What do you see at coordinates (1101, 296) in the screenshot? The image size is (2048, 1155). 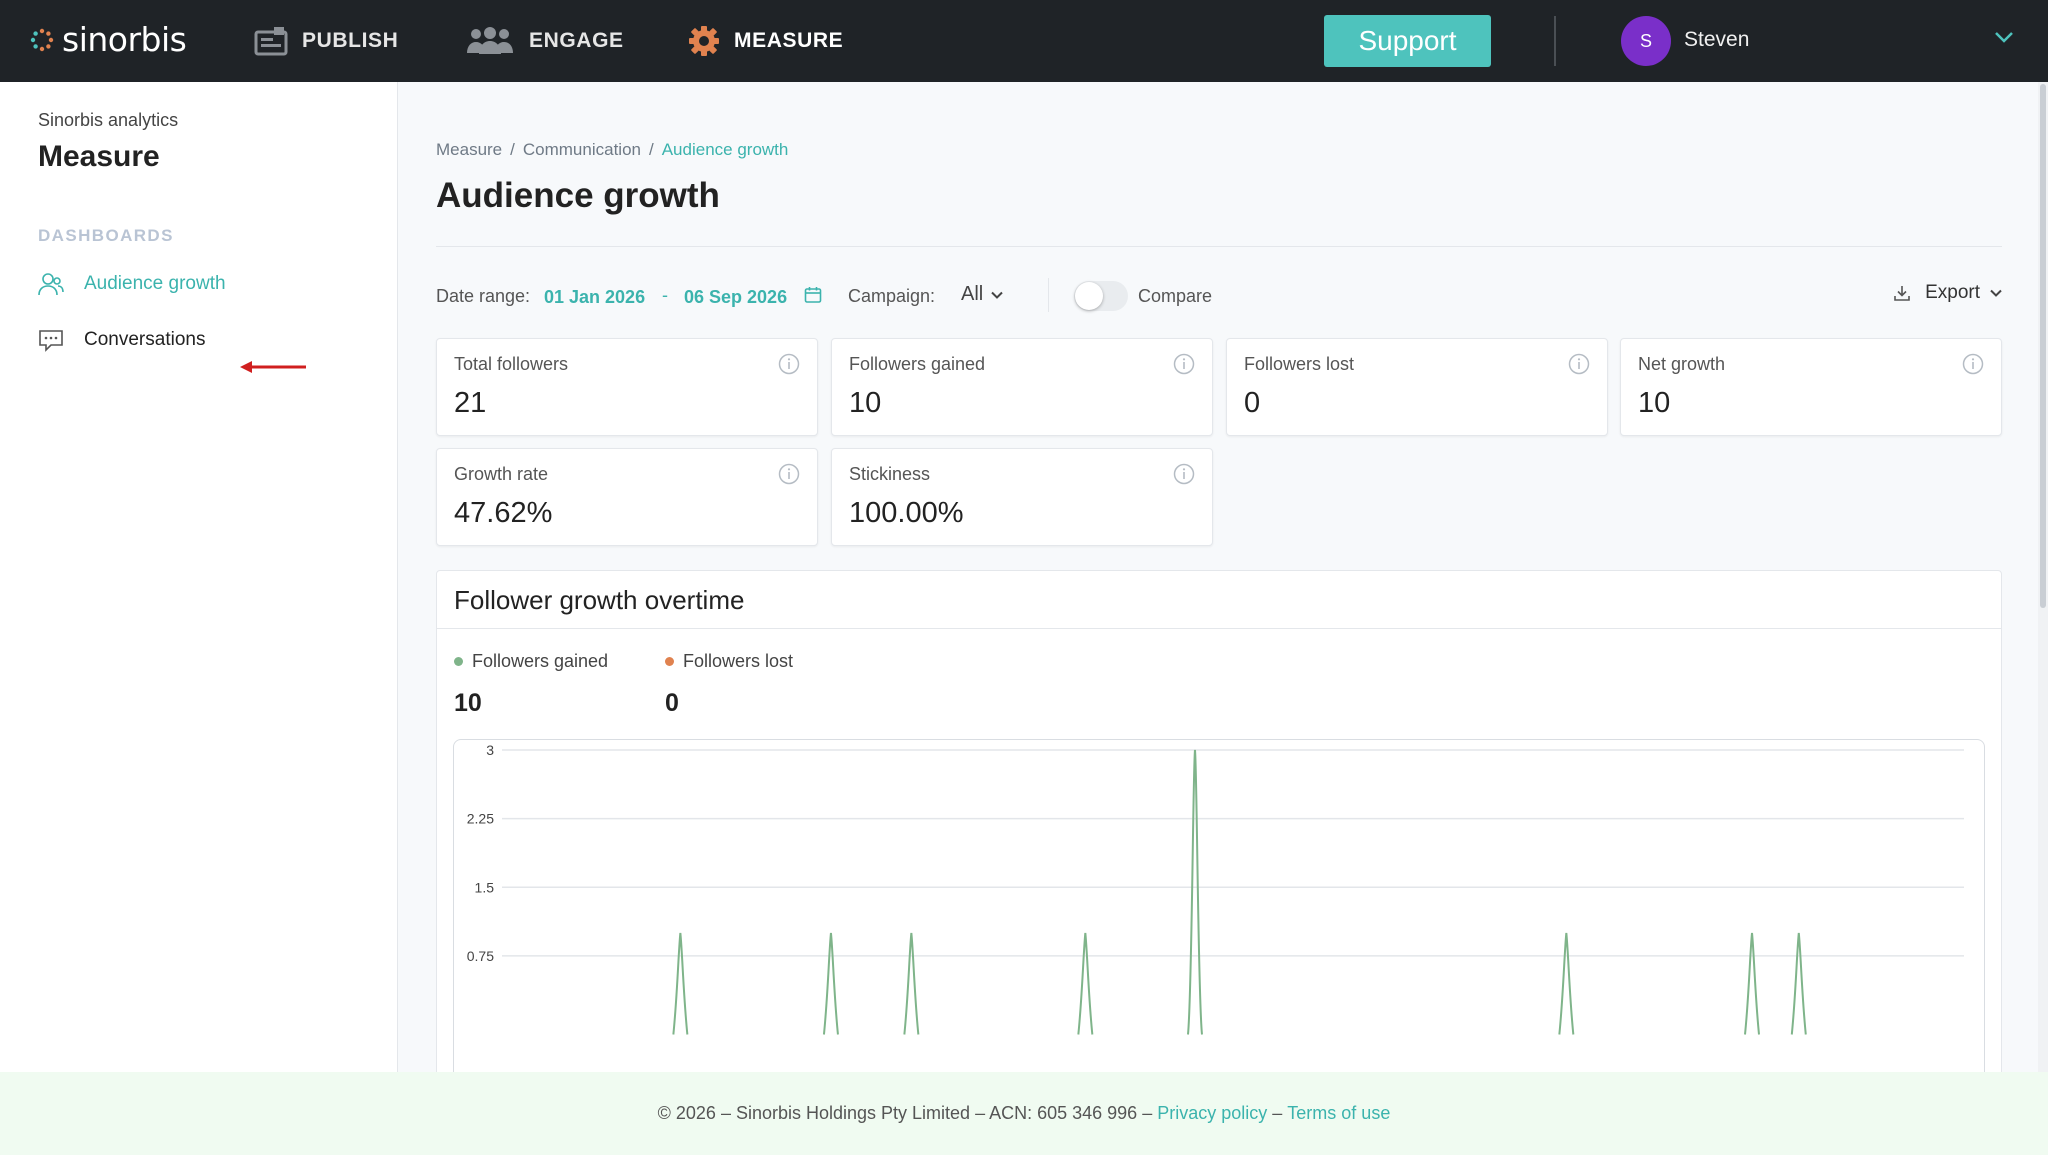 I see `compare-toggle` at bounding box center [1101, 296].